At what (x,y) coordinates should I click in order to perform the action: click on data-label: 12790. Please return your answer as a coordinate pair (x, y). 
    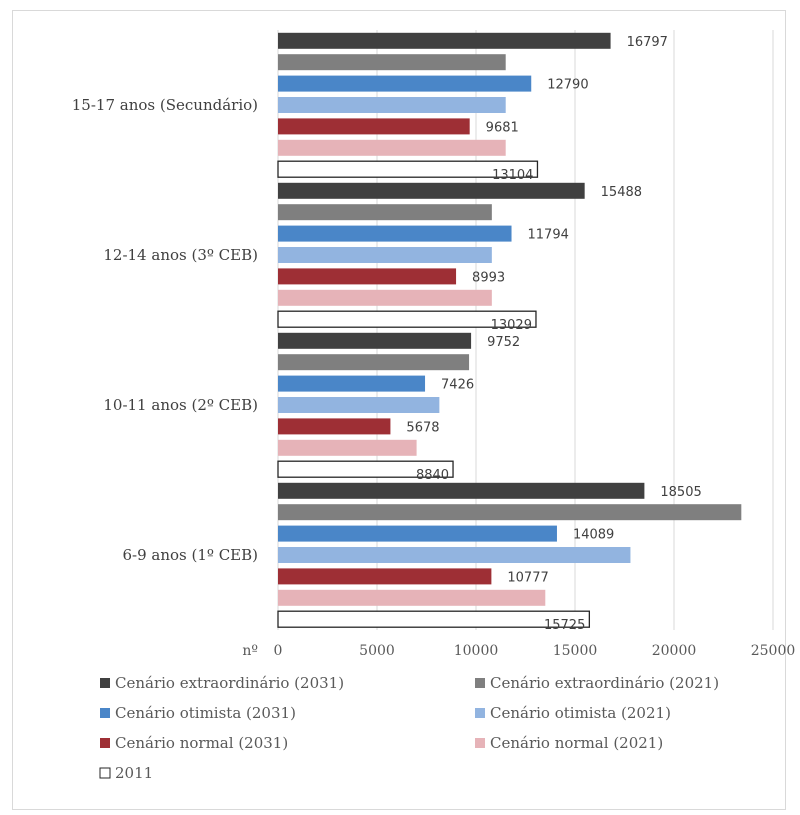
    Looking at the image, I should click on (567, 85).